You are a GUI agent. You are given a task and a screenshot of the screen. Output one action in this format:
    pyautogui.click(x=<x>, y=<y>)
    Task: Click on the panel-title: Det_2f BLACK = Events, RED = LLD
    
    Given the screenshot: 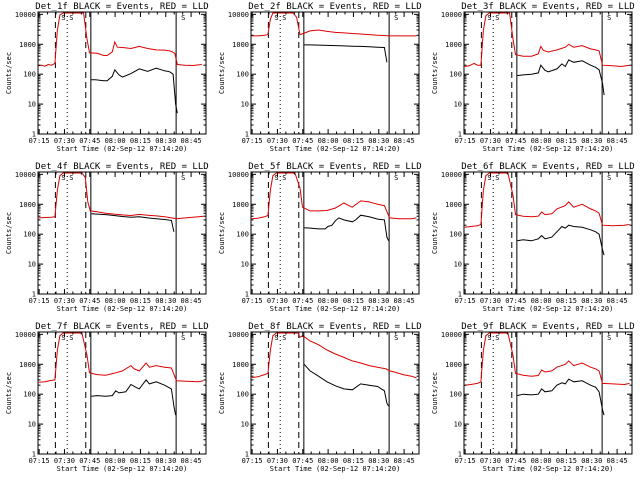 What is the action you would take?
    pyautogui.click(x=334, y=7)
    